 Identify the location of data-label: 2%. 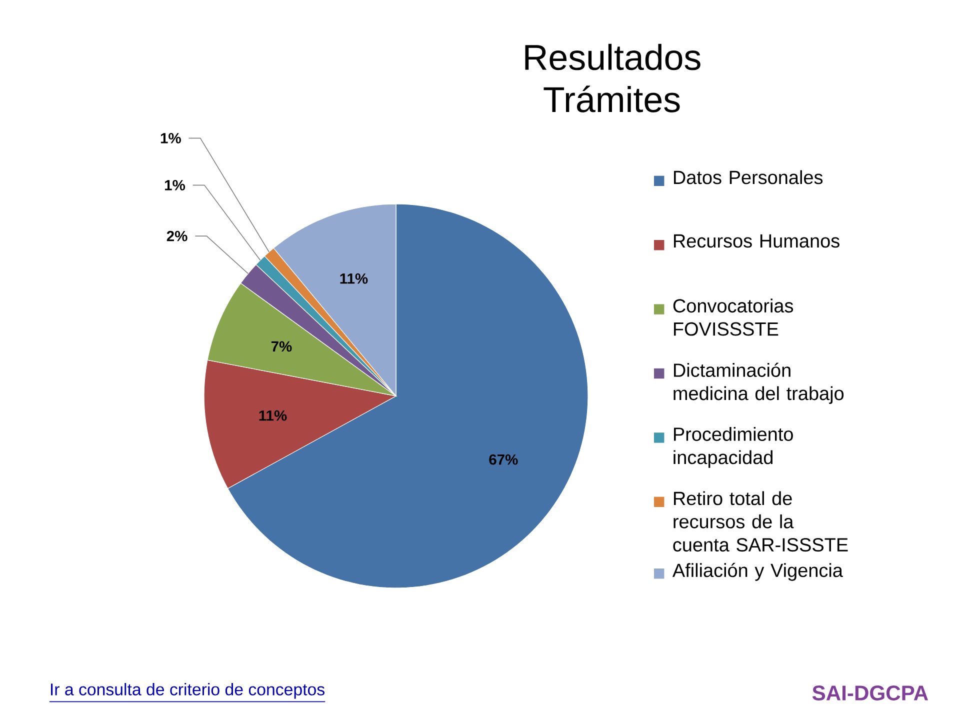
(177, 236).